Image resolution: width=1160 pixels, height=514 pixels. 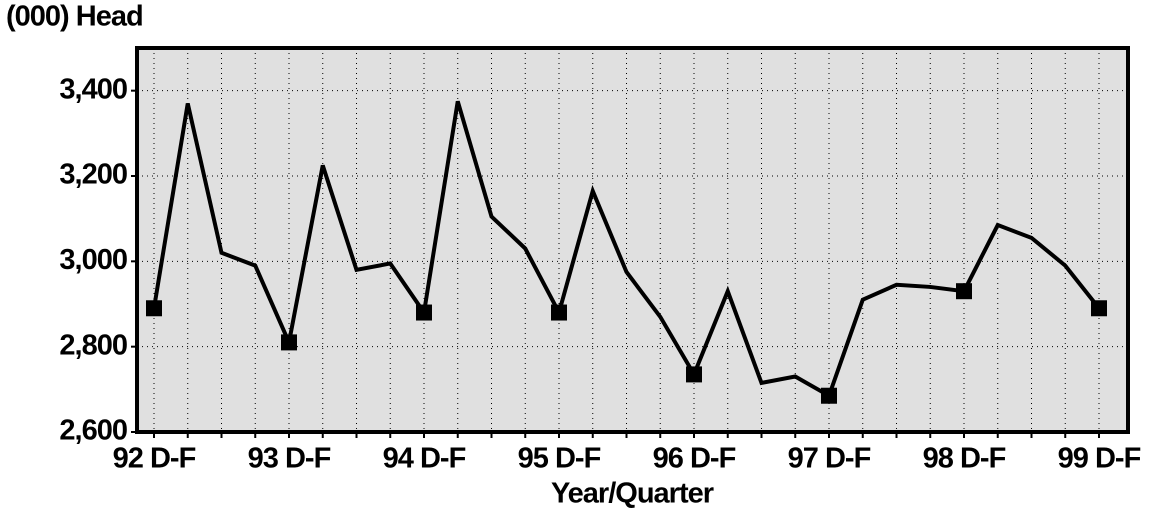 I want to click on y-axis-label: (000) Head, so click(x=74, y=17).